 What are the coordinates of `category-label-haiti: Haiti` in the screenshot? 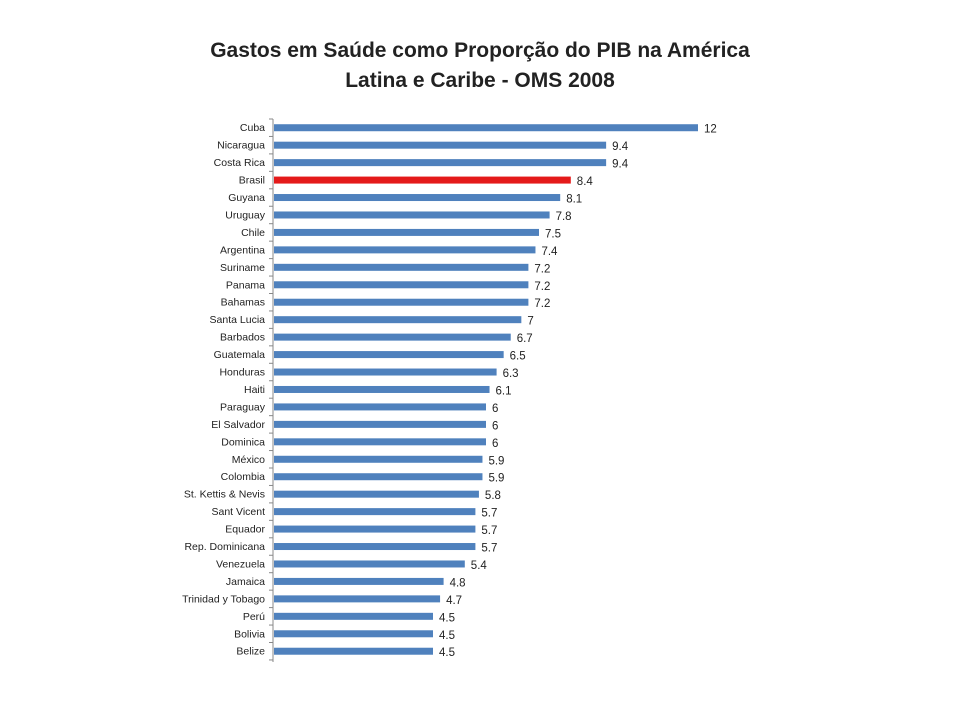 It's located at (254, 390).